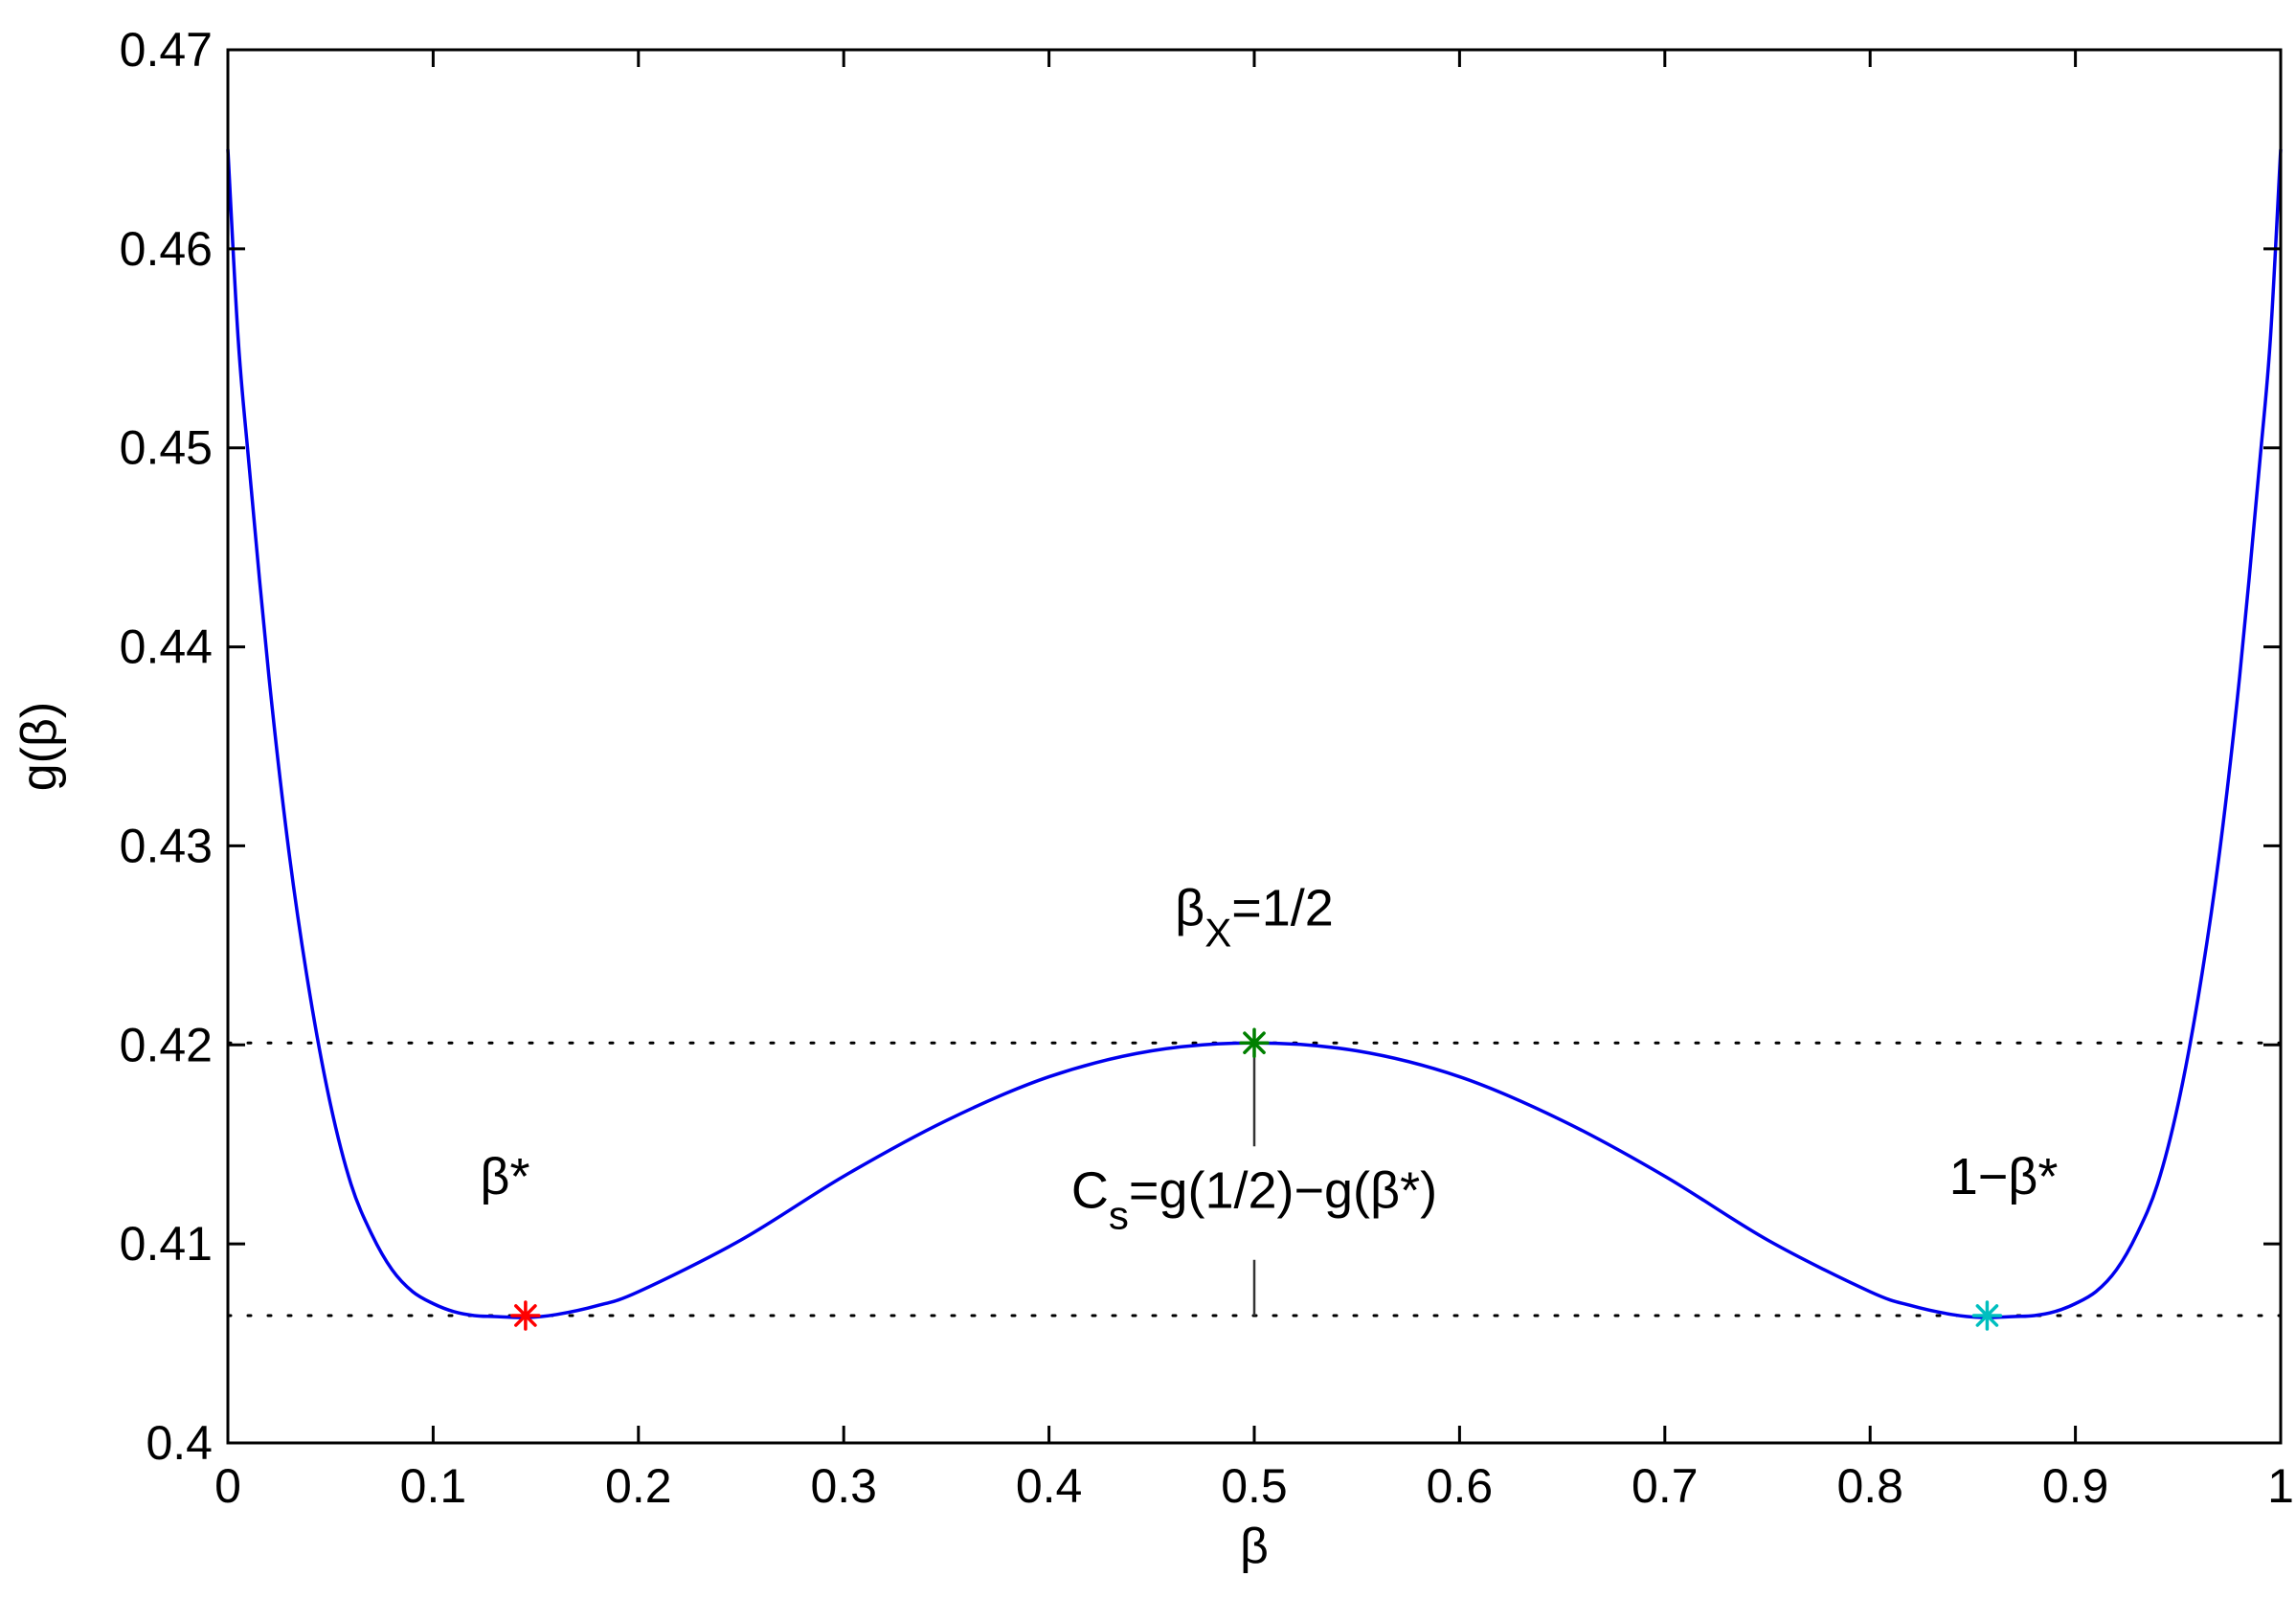  What do you see at coordinates (1217, 933) in the screenshot?
I see `annotation-beta-x-subscript: X` at bounding box center [1217, 933].